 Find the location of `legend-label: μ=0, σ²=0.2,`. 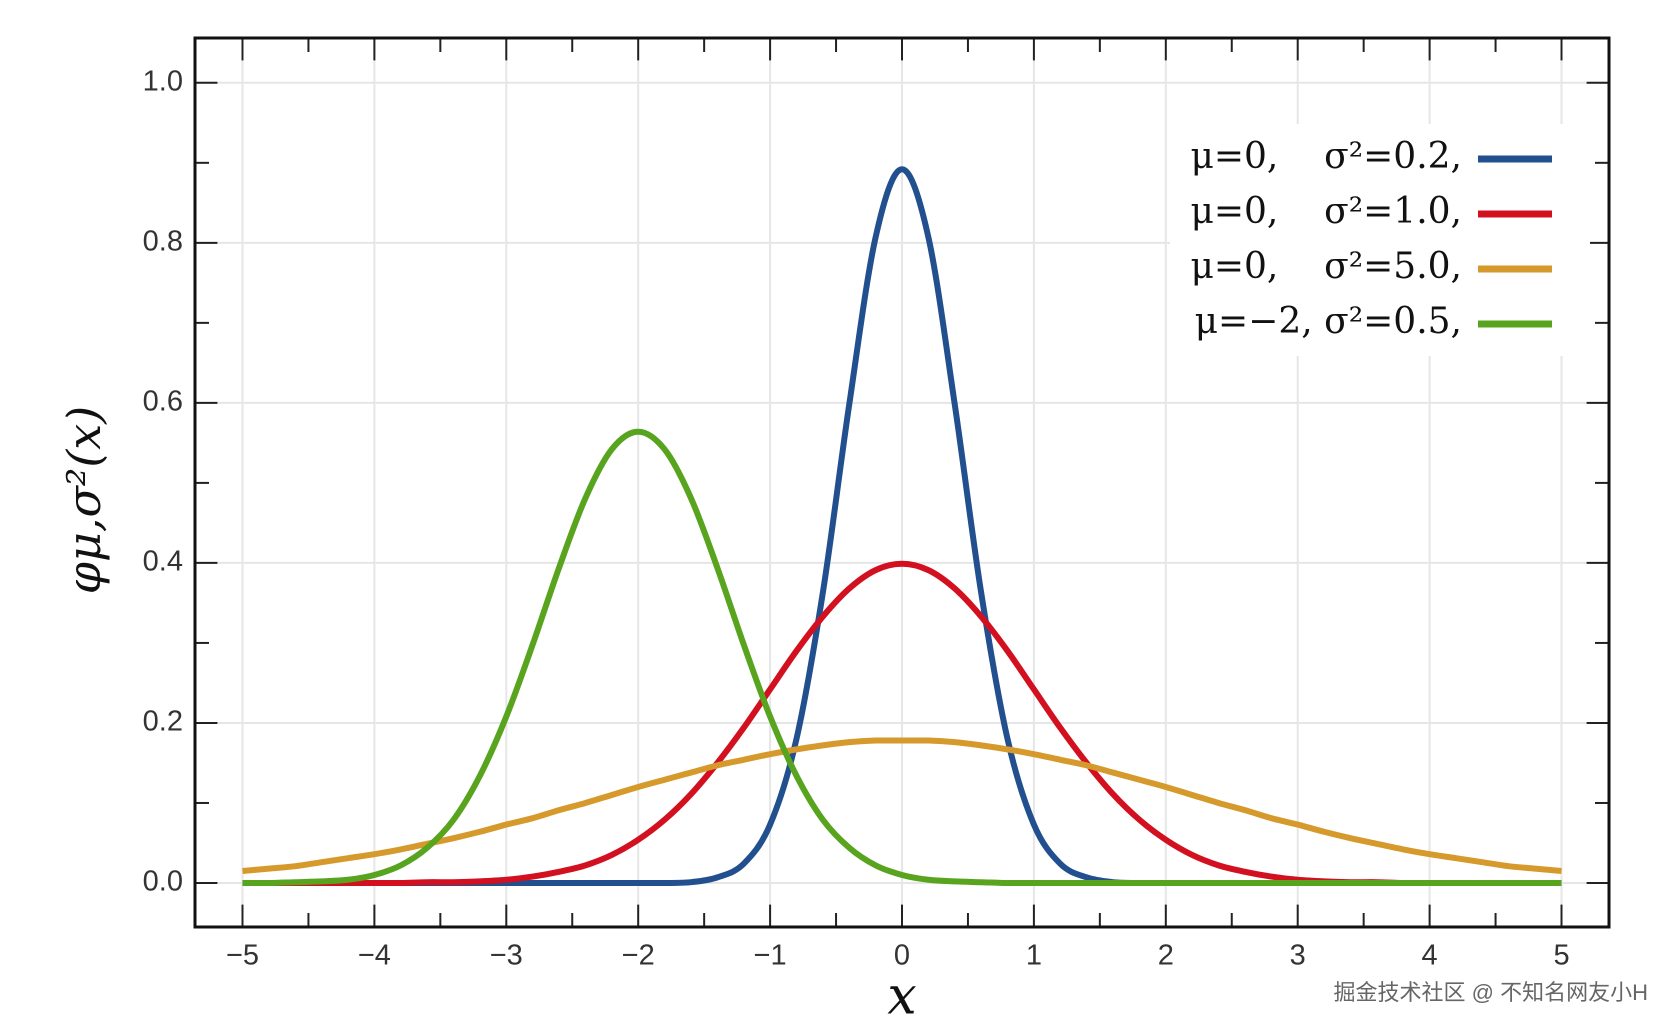

legend-label: μ=0, σ²=0.2, is located at coordinates (1326, 156).